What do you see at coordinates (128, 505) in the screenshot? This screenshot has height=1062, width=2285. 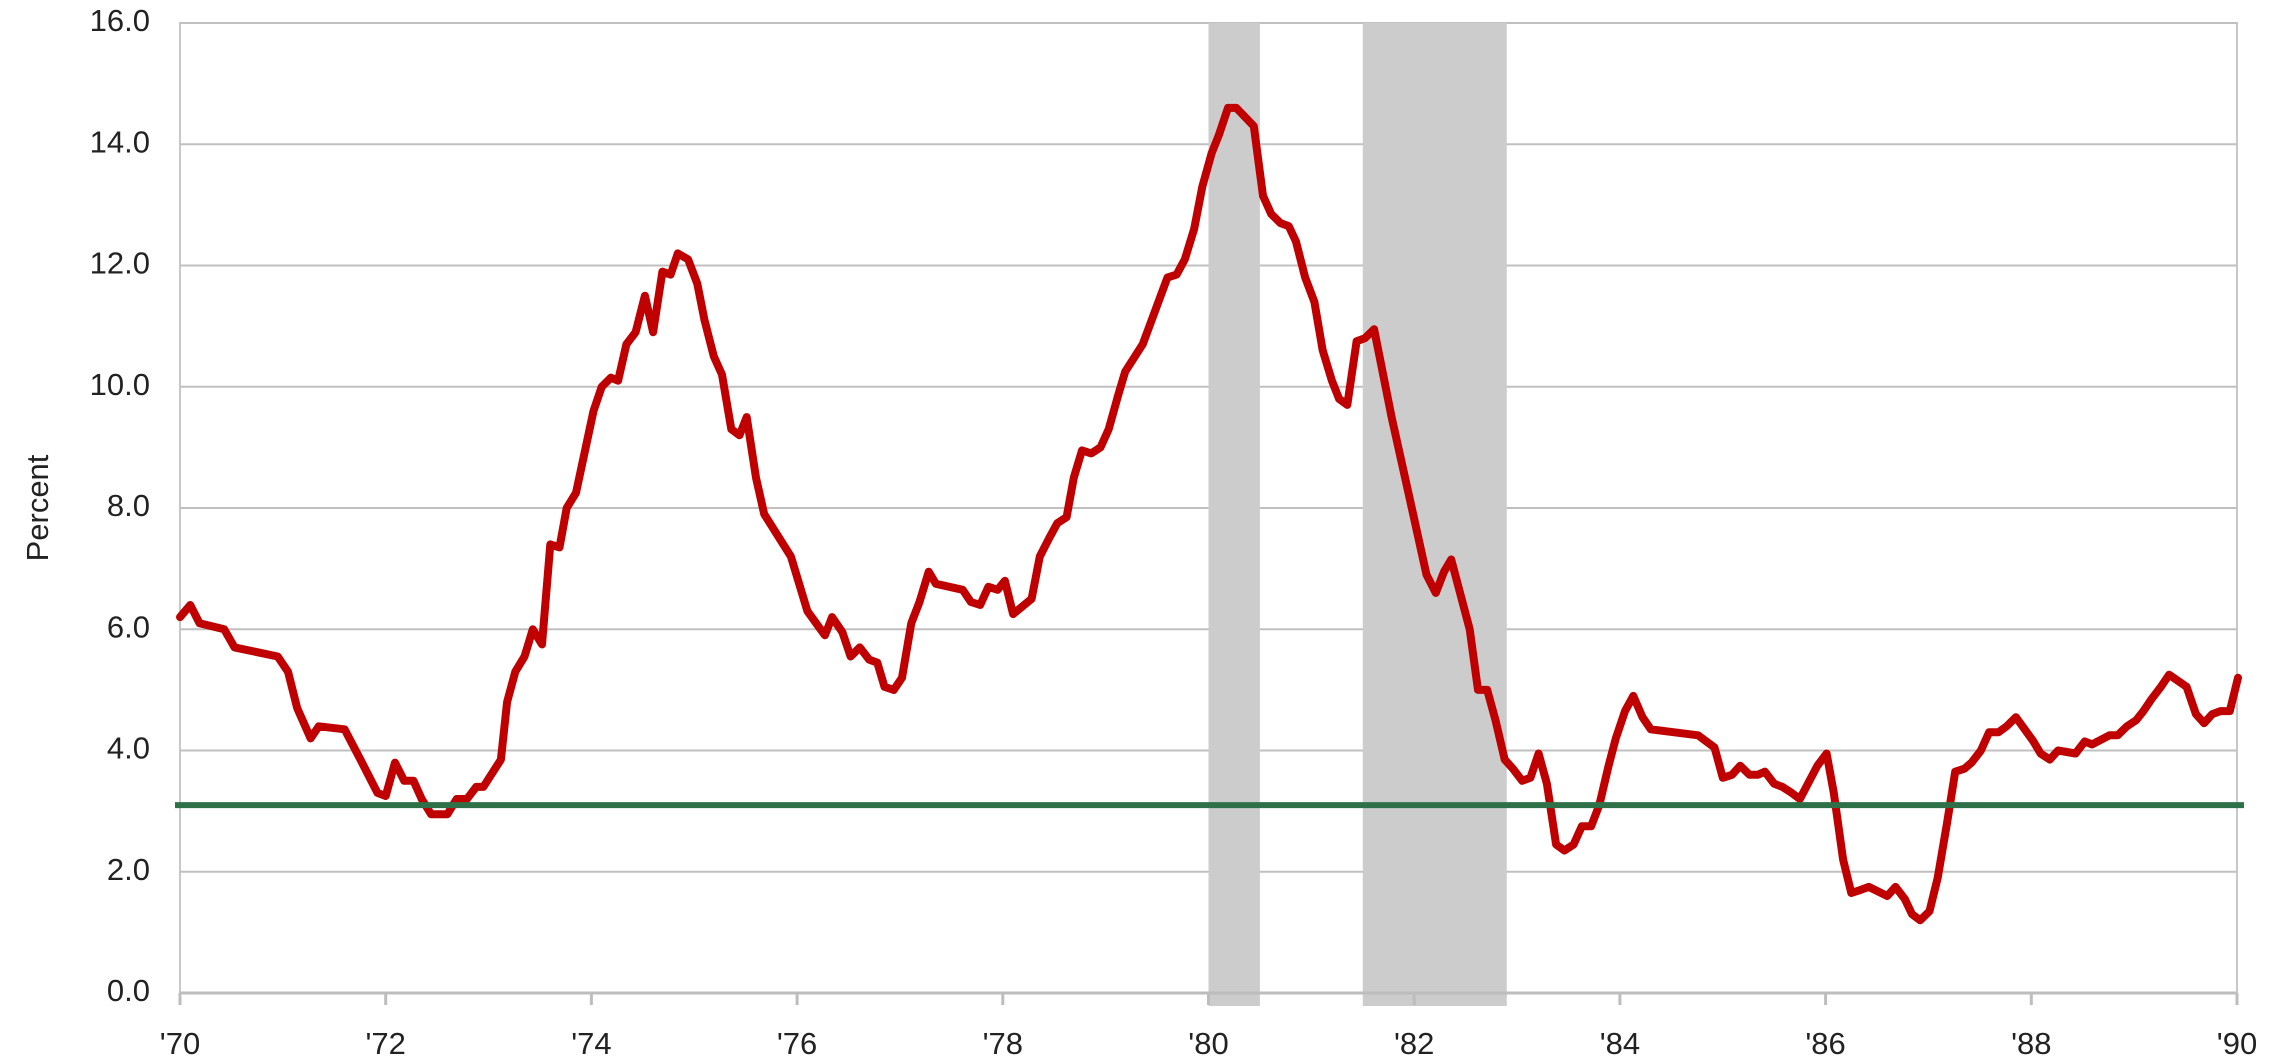 I see `y-tick-label: 8.0` at bounding box center [128, 505].